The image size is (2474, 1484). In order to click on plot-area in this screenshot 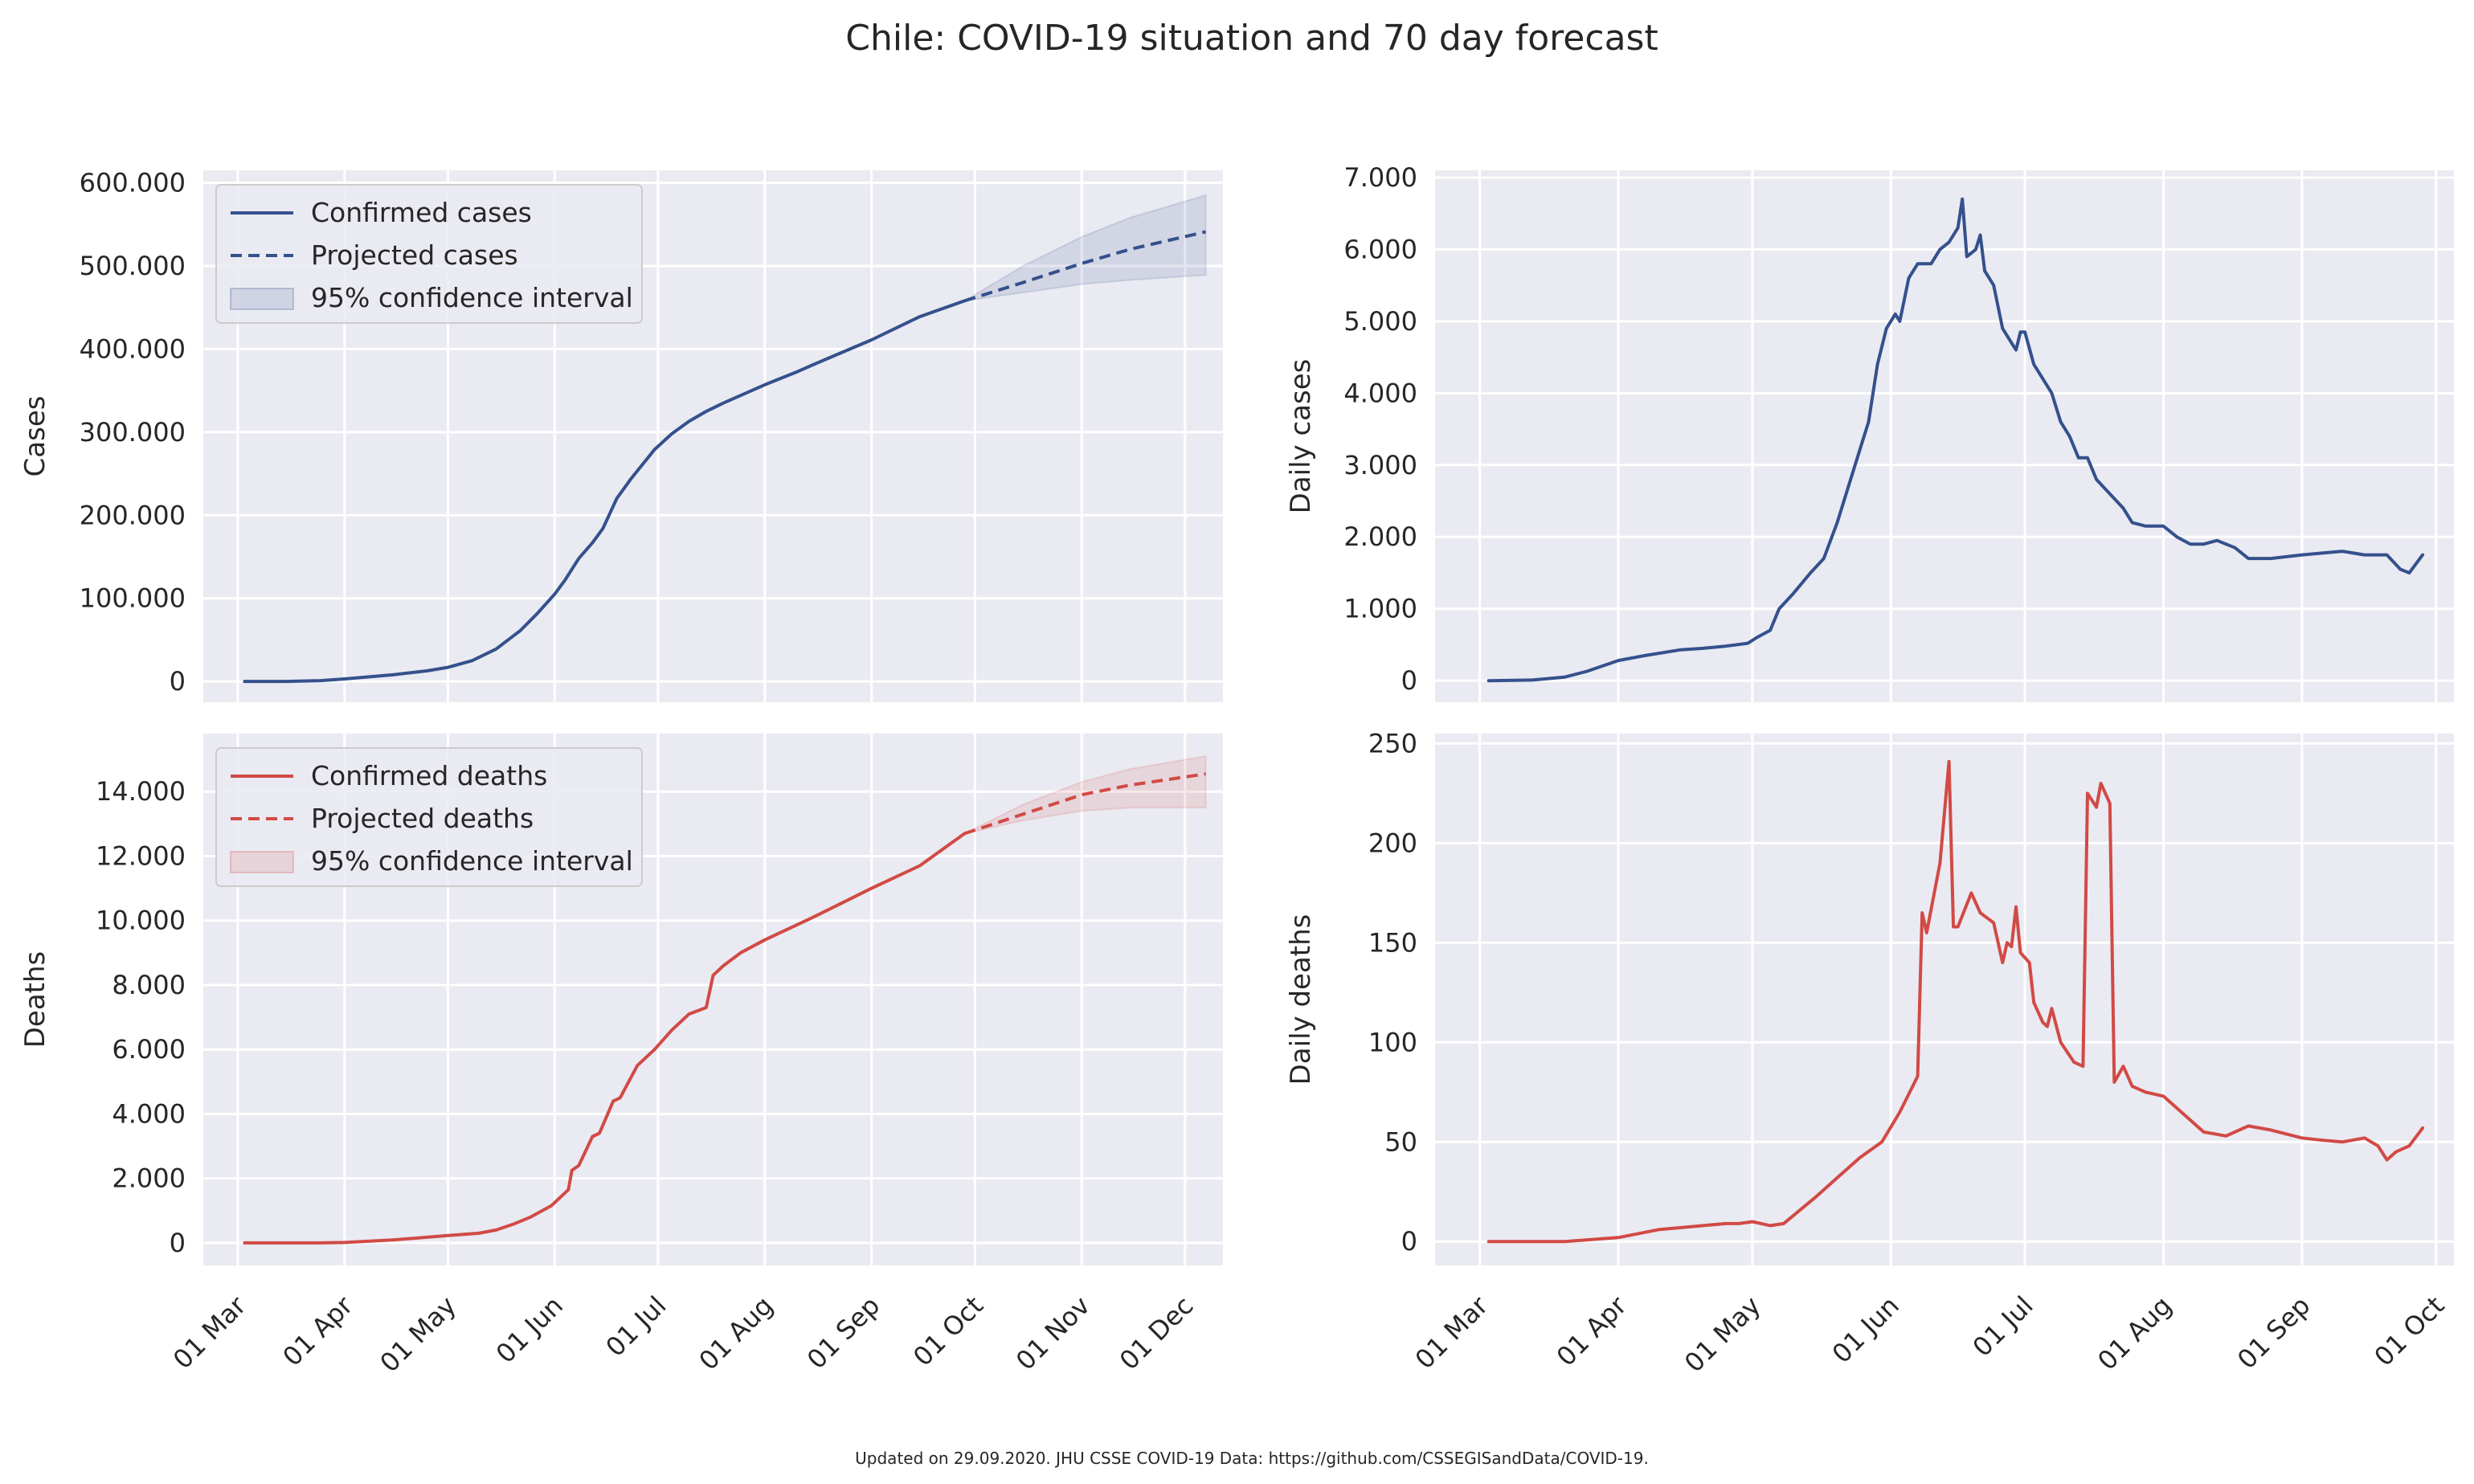, I will do `click(1945, 436)`.